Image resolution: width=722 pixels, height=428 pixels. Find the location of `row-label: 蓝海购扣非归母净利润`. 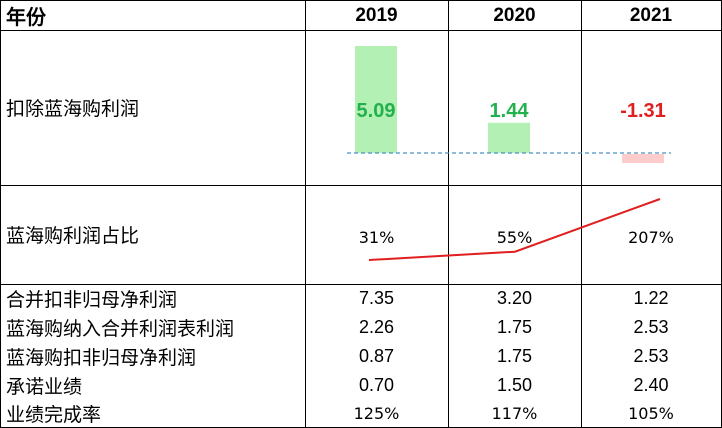

row-label: 蓝海购扣非归母净利润 is located at coordinates (101, 357).